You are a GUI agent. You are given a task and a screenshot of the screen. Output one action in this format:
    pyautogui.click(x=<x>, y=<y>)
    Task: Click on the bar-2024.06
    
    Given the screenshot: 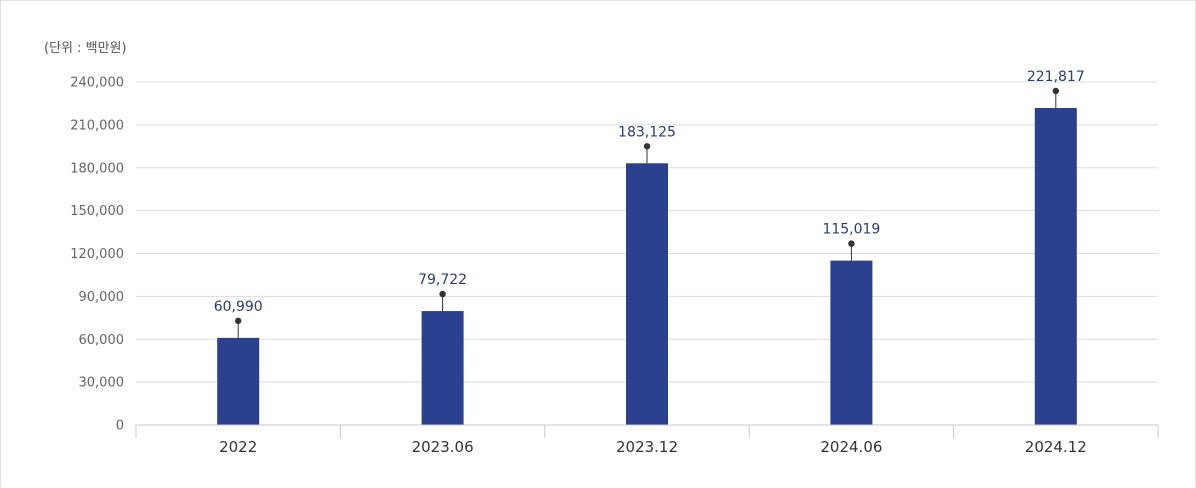 What is the action you would take?
    pyautogui.click(x=851, y=342)
    